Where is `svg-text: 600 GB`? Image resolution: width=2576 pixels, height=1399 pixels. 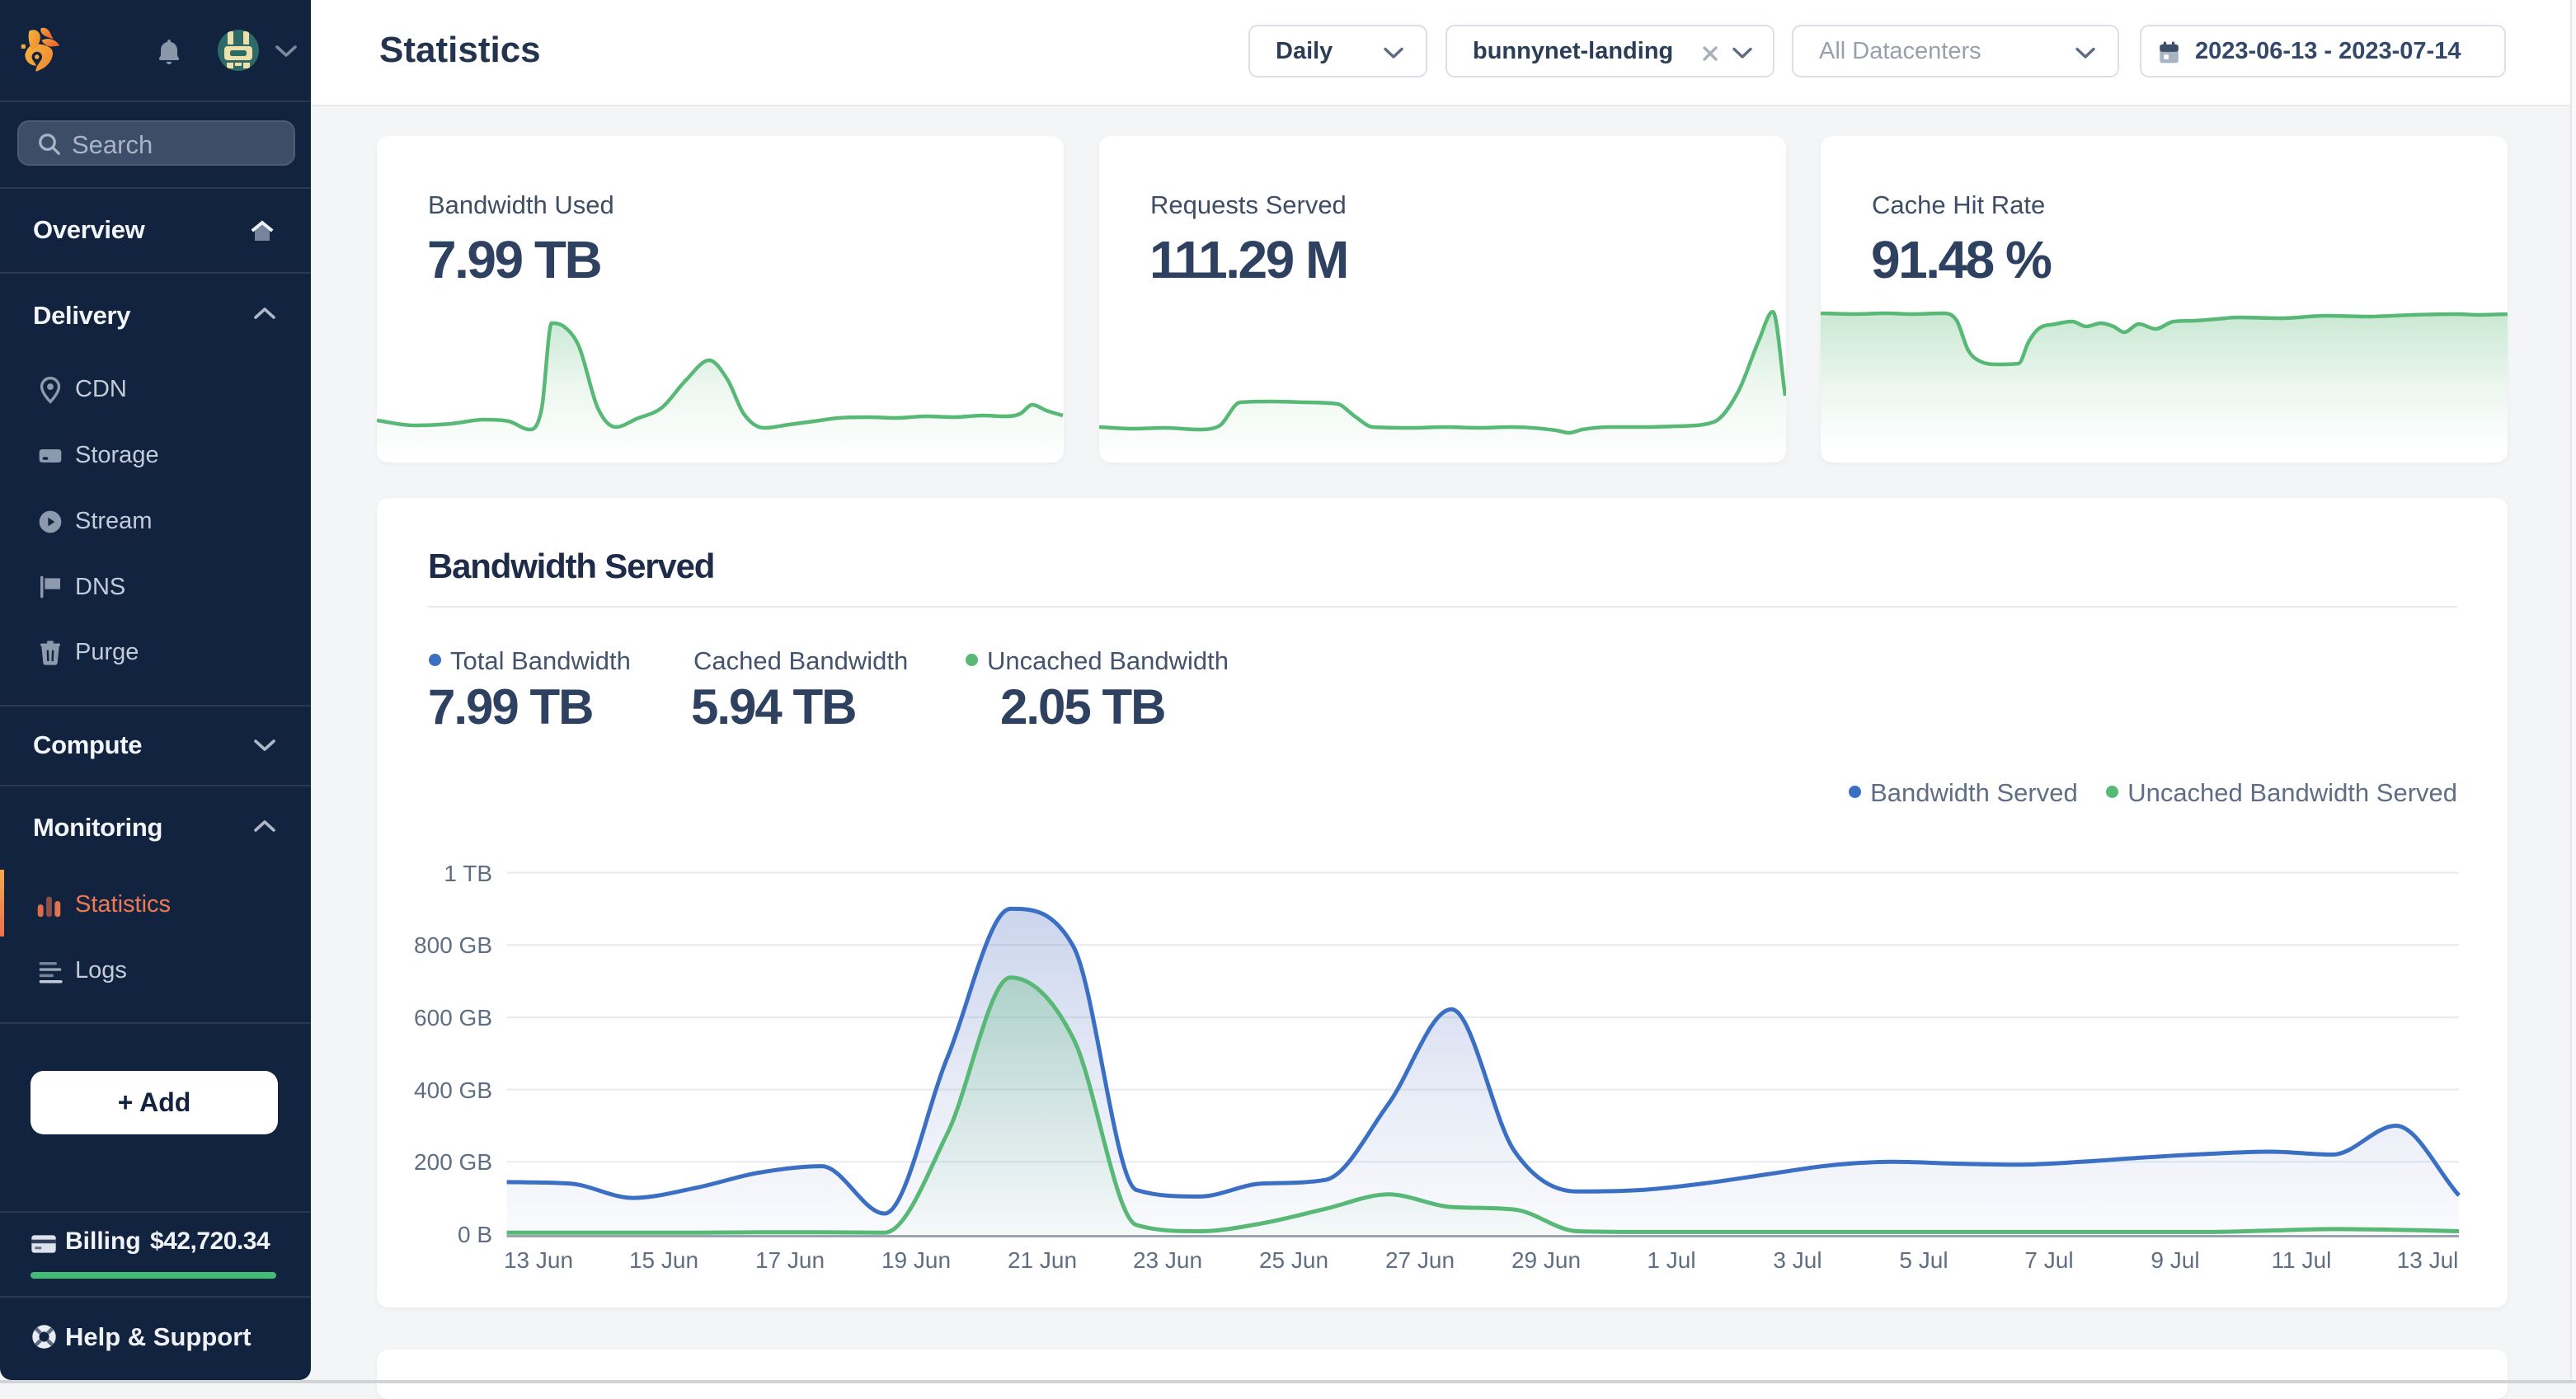
svg-text: 600 GB is located at coordinates (453, 1017).